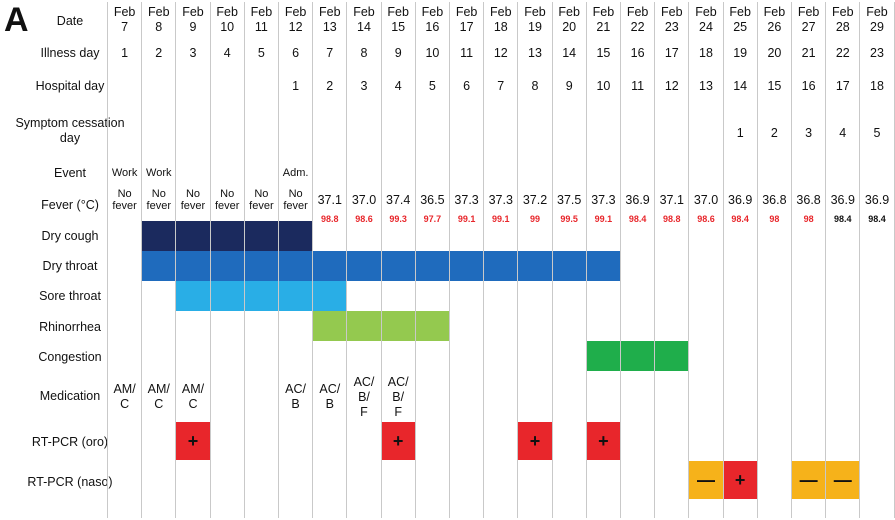 The image size is (895, 520). Describe the element at coordinates (330, 19) in the screenshot. I see `date-cell: Feb 13` at that location.